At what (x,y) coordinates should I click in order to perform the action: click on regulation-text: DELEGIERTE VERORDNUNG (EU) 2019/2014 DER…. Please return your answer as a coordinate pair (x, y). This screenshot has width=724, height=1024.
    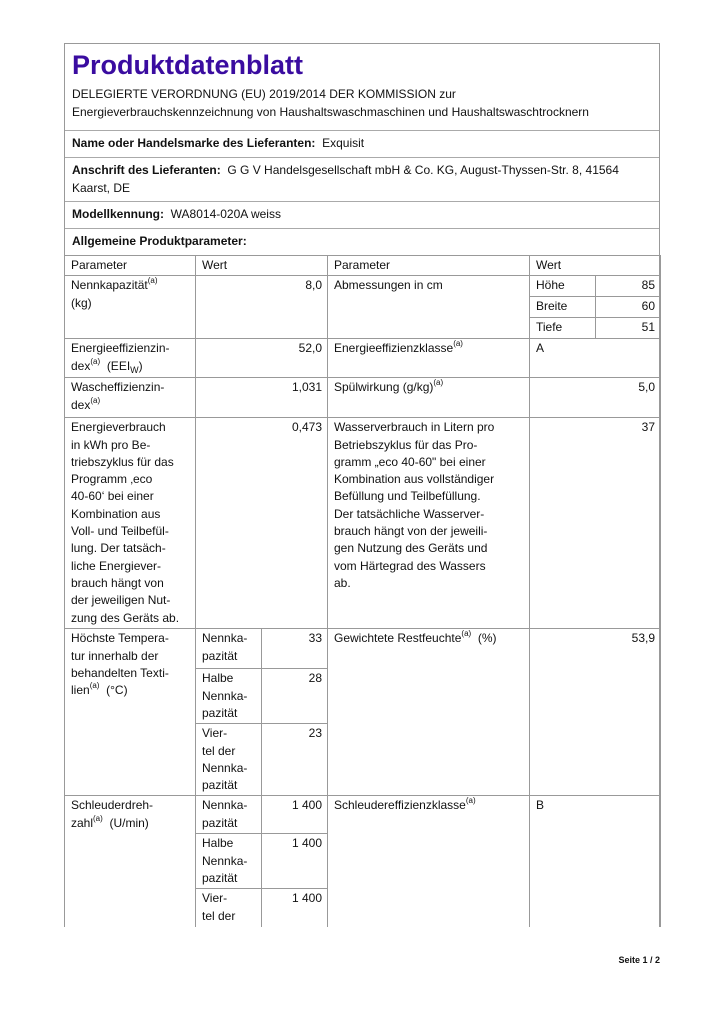
    Looking at the image, I should click on (330, 103).